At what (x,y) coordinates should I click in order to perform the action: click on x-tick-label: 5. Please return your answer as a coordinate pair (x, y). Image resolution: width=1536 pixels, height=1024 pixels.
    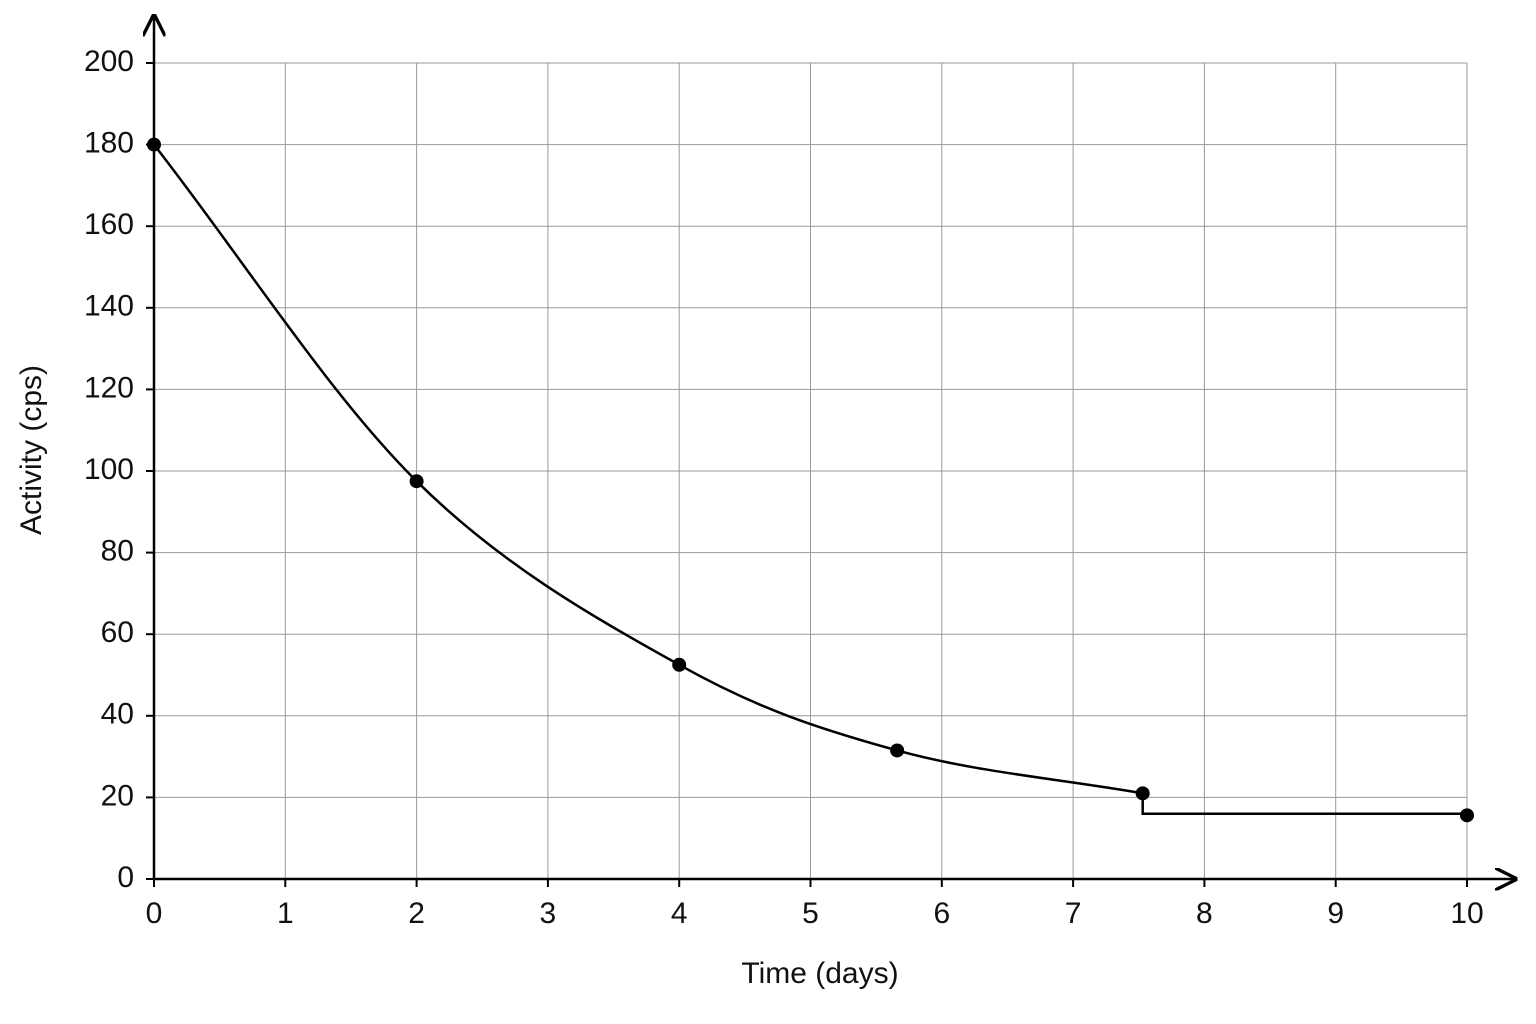
    Looking at the image, I should click on (810, 913).